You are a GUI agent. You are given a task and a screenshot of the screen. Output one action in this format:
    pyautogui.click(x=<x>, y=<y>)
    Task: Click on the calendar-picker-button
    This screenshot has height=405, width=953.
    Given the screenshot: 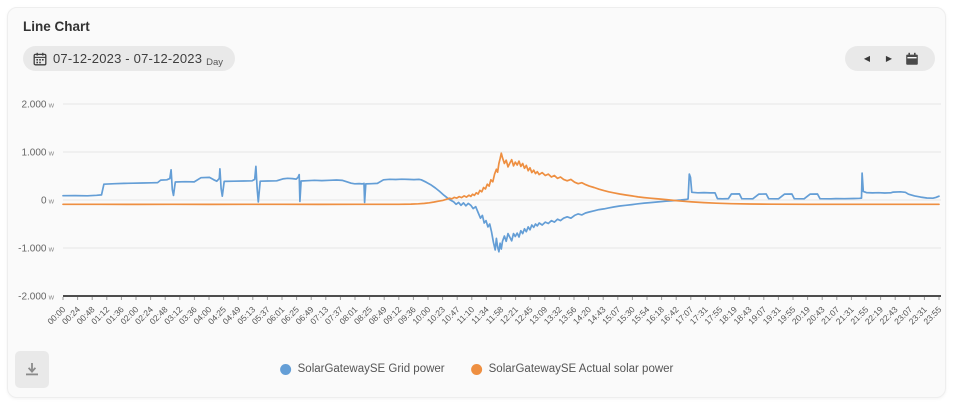 What is the action you would take?
    pyautogui.click(x=912, y=58)
    